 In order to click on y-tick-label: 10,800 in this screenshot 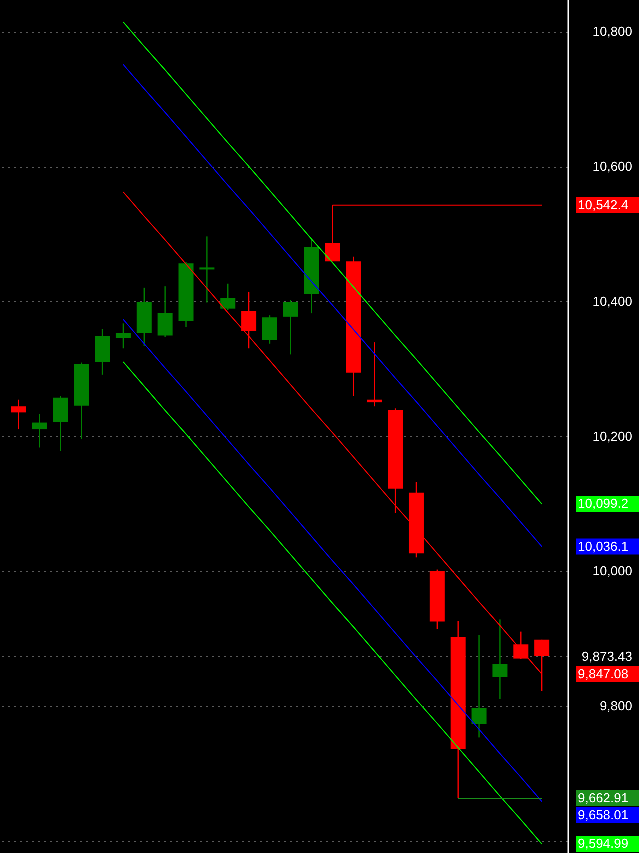, I will do `click(612, 32)`.